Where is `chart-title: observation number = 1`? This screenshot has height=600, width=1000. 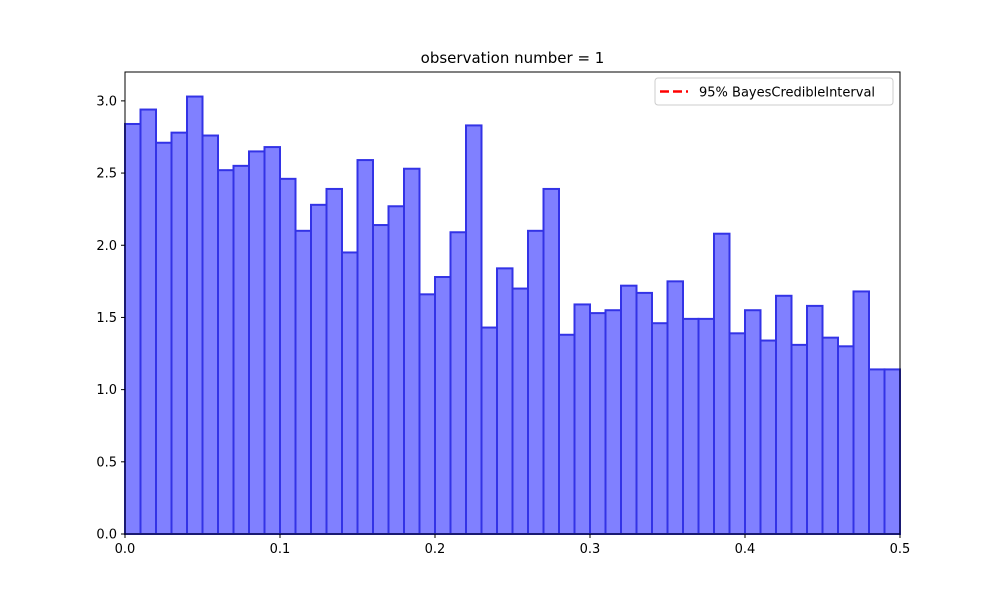
chart-title: observation number = 1 is located at coordinates (513, 58).